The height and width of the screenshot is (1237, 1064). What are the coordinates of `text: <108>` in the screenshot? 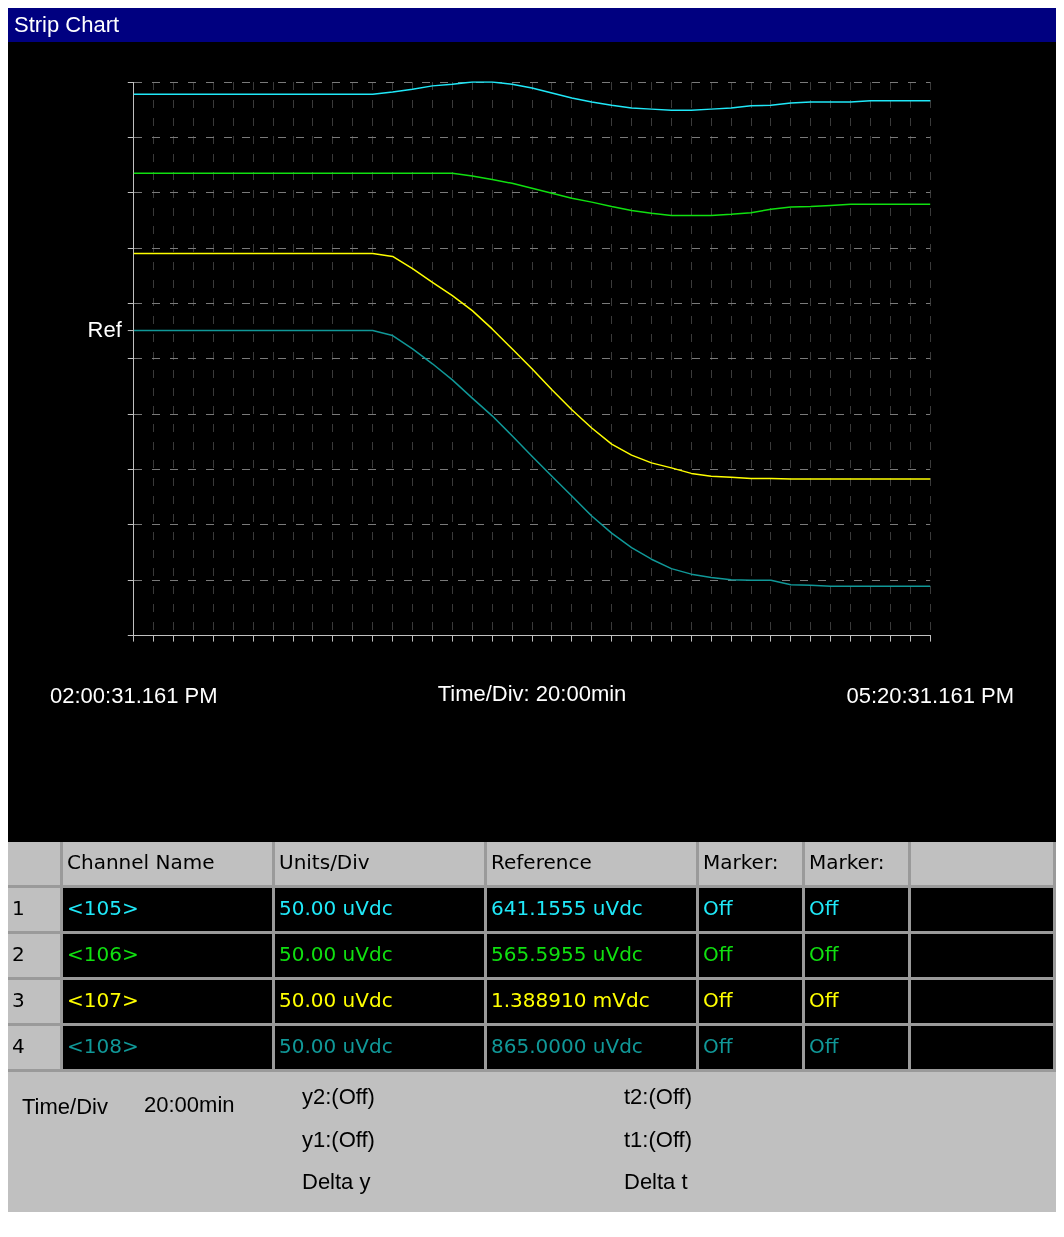 It's located at (169, 1049).